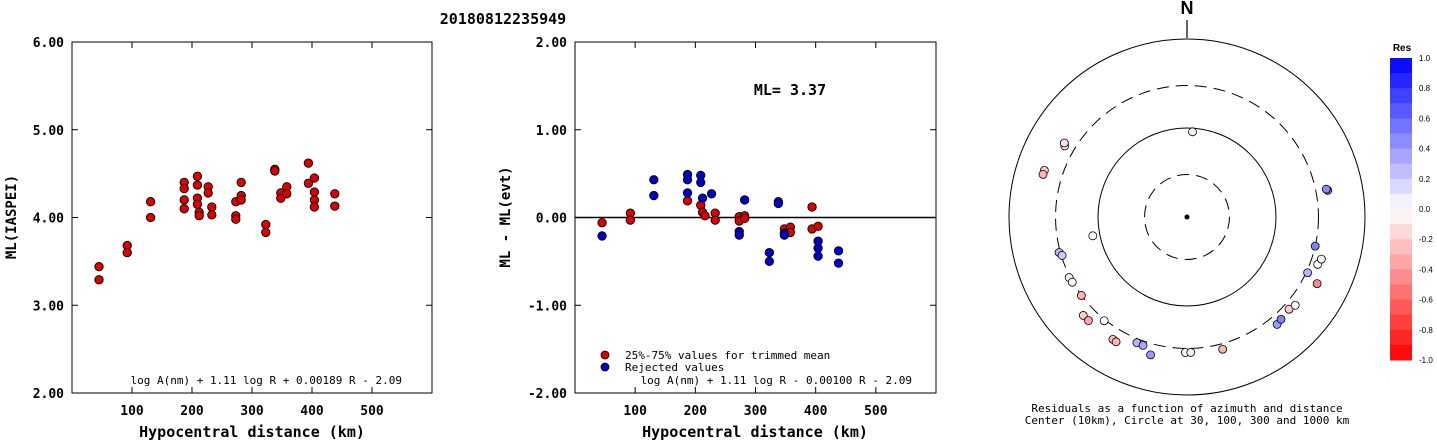 The width and height of the screenshot is (1437, 441). What do you see at coordinates (1426, 209) in the screenshot?
I see `colorbar-ticks: 1.0 0.8 0.6 0.4 0.2 0.0 -0.2 -0.4 -0.6 -0.8 -1.0` at bounding box center [1426, 209].